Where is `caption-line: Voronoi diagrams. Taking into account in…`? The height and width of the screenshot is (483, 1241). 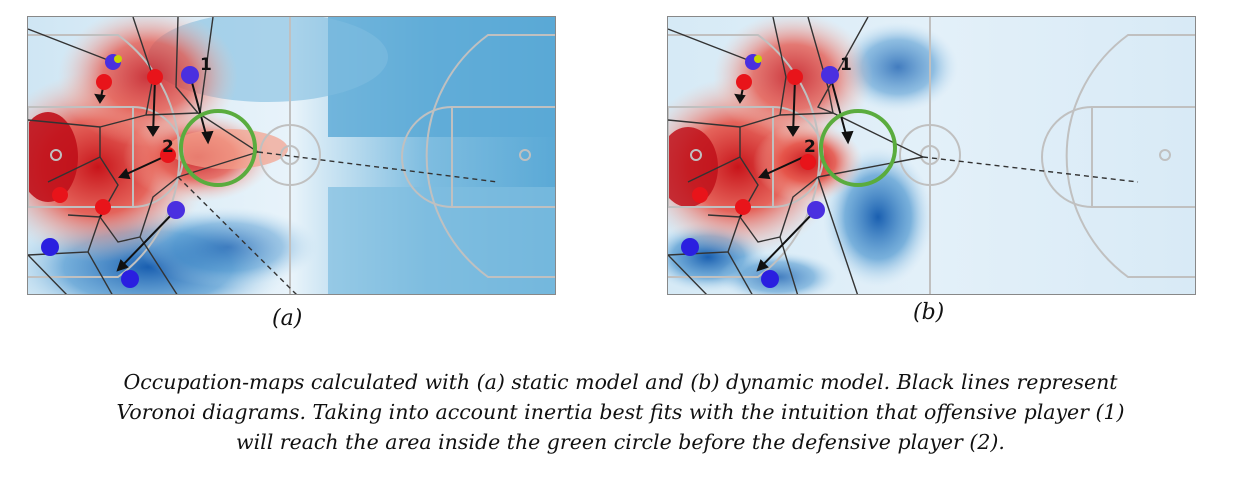 caption-line: Voronoi diagrams. Taking into account in… is located at coordinates (620, 412).